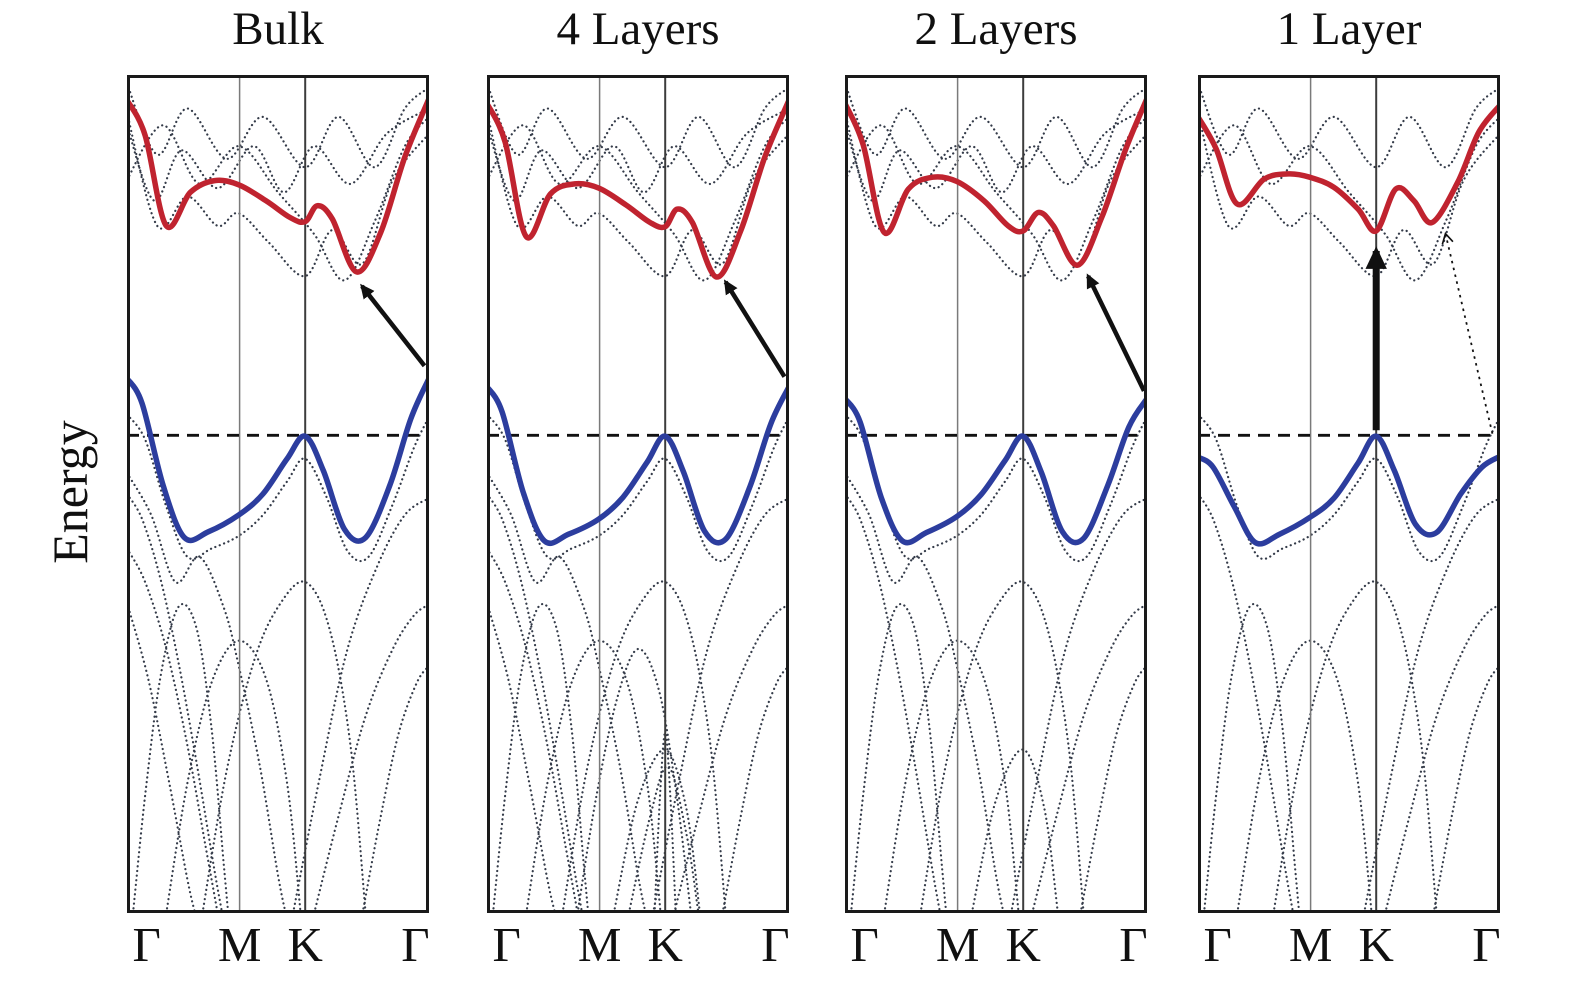  What do you see at coordinates (638, 953) in the screenshot?
I see `x-axis-ticks-4-layers: Γ M K Γ` at bounding box center [638, 953].